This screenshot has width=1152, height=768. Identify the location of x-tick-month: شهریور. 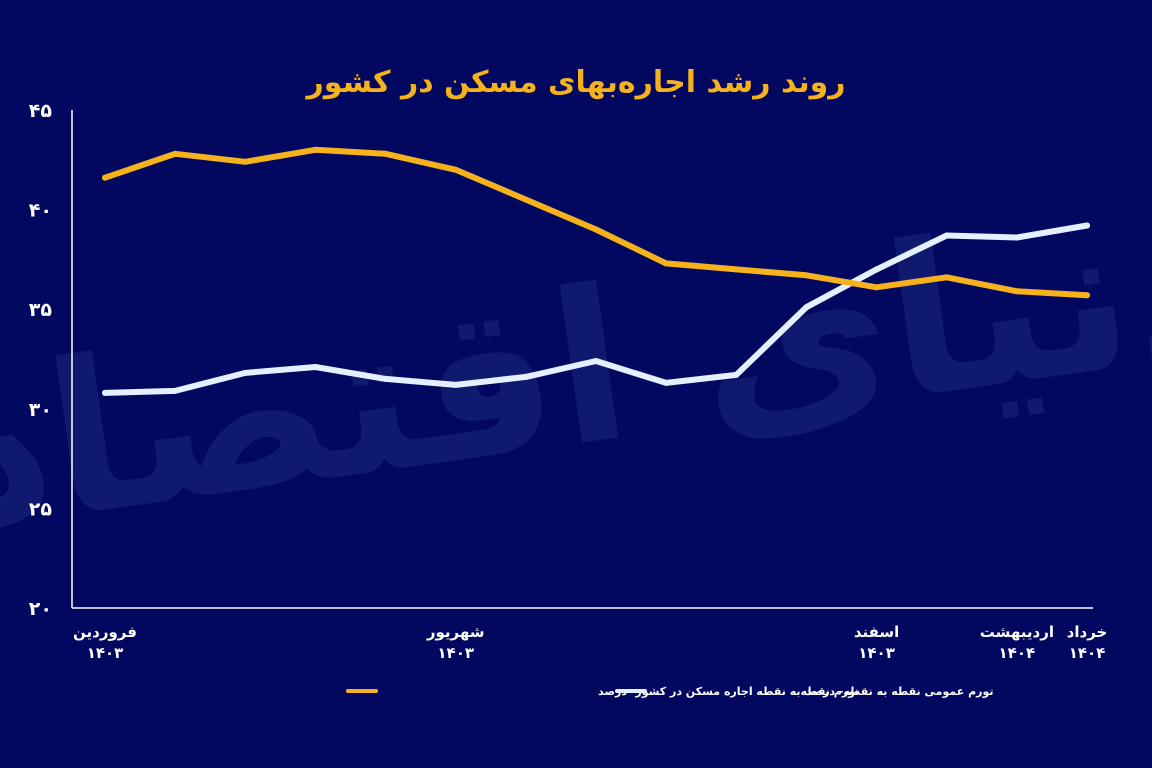
(455, 632).